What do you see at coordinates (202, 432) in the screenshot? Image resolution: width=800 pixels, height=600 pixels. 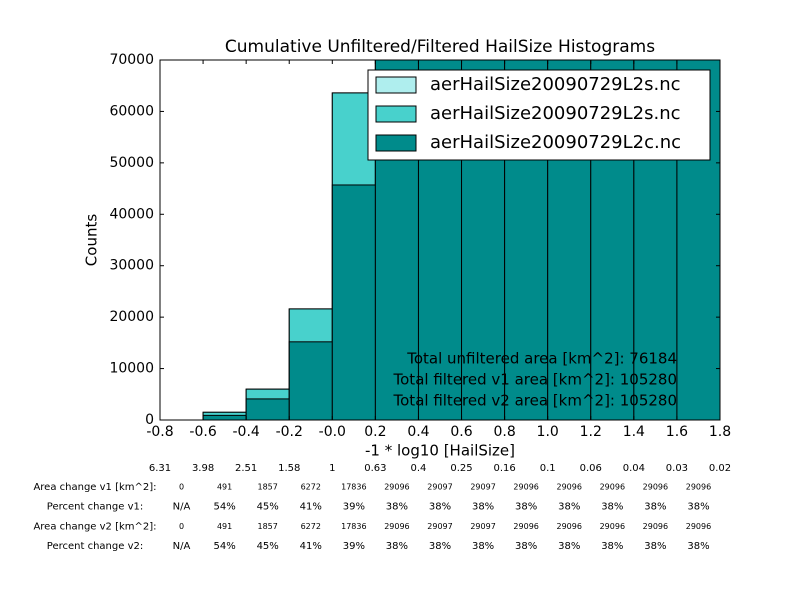 I see `x-tick-label: -0.6` at bounding box center [202, 432].